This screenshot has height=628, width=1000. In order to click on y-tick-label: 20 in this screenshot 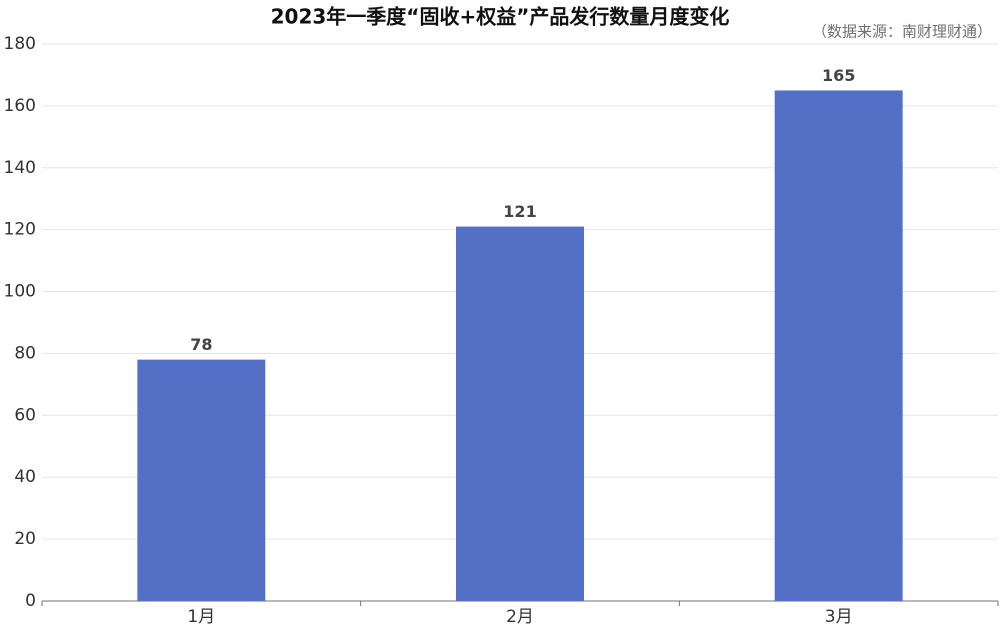, I will do `click(25, 539)`.